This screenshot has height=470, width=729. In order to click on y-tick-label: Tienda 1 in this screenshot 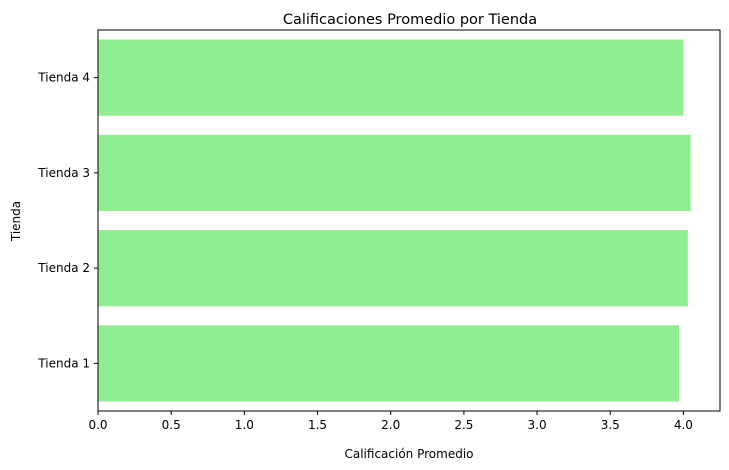, I will do `click(63, 363)`.